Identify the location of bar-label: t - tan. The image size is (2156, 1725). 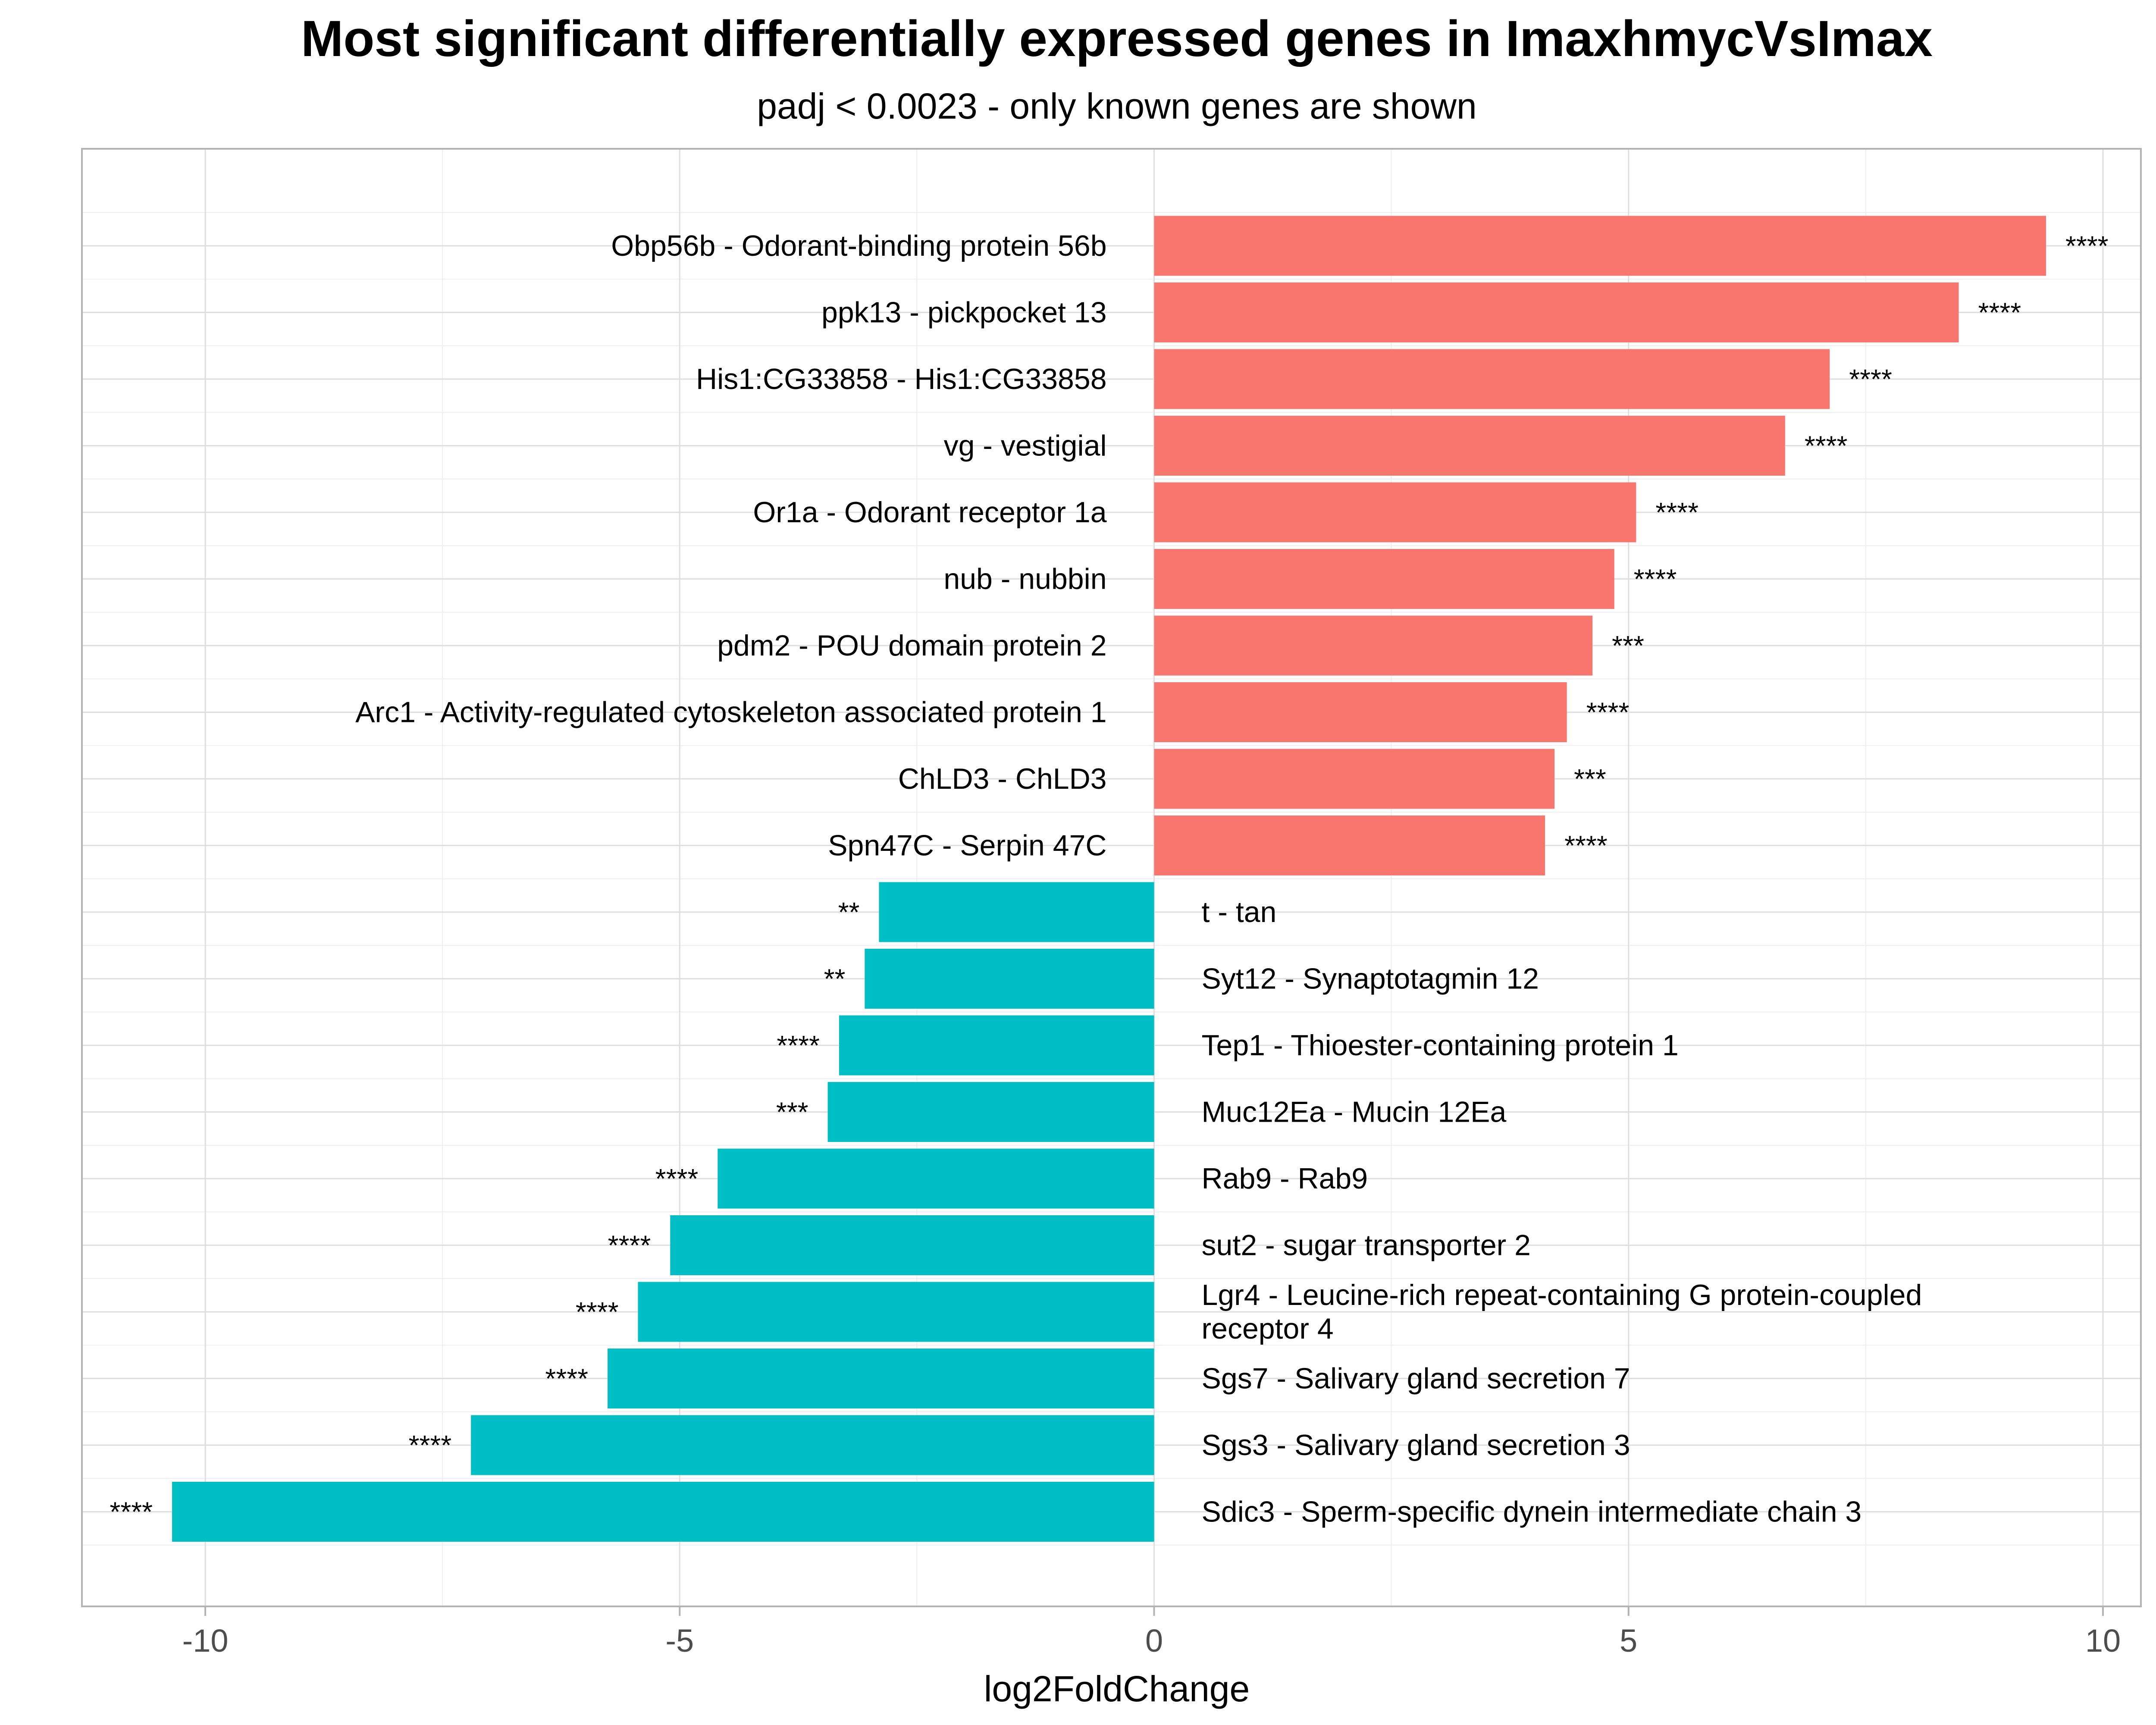
(1239, 912).